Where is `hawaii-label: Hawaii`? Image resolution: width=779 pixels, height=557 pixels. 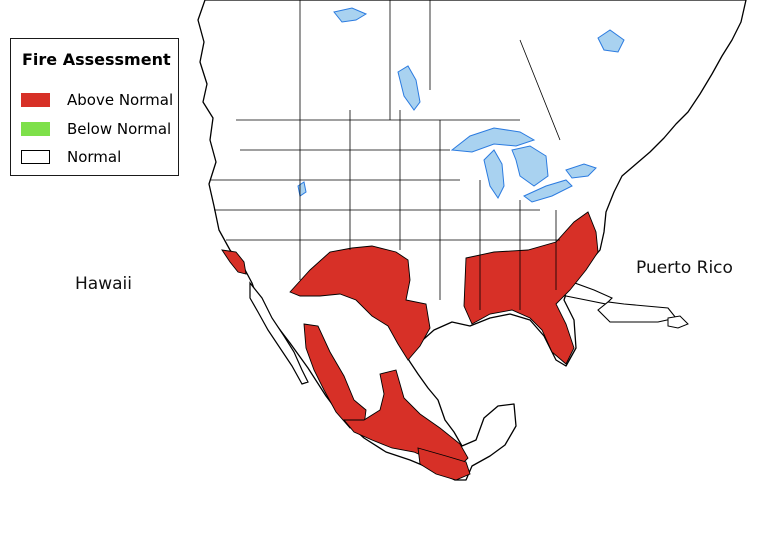
hawaii-label: Hawaii is located at coordinates (103, 284).